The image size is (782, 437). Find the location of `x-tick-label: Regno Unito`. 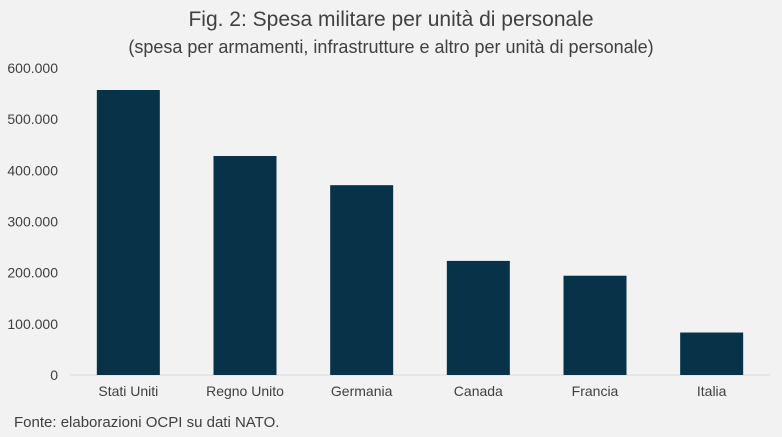

x-tick-label: Regno Unito is located at coordinates (245, 391).